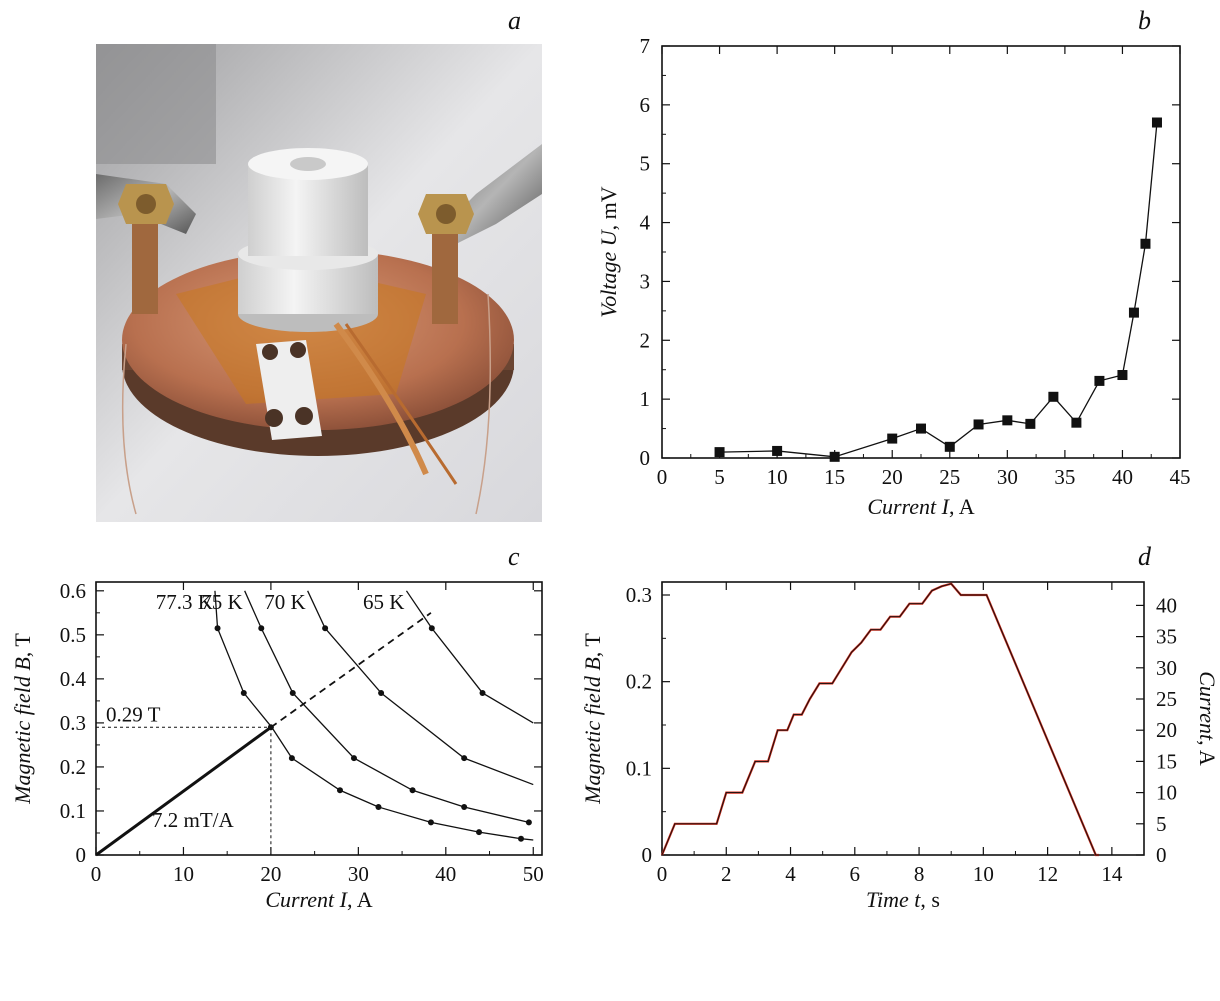 This screenshot has width=1220, height=1001. I want to click on b-xtick-label: 15, so click(834, 477).